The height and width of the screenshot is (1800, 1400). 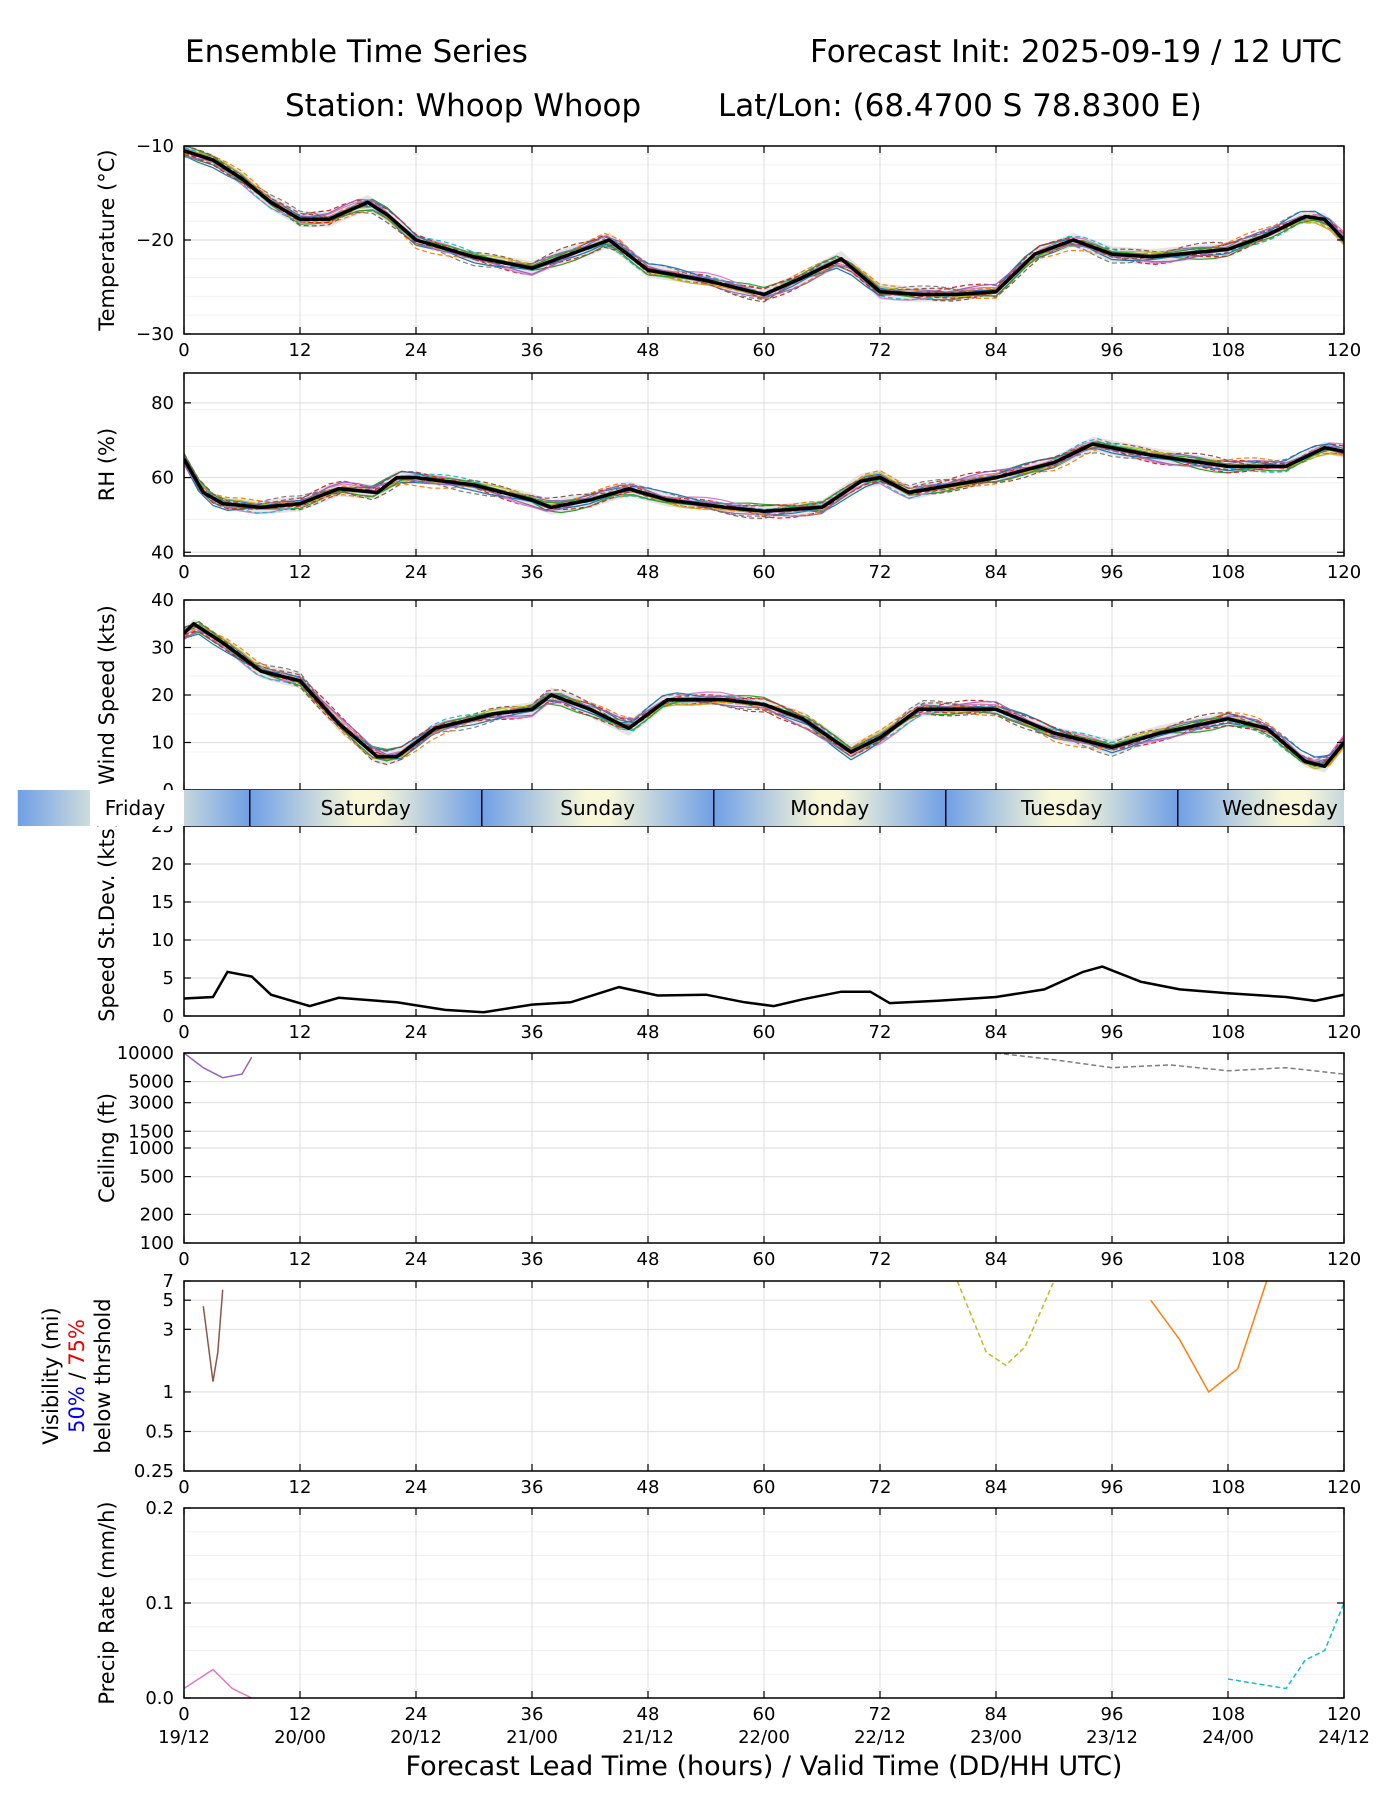 I want to click on y-tick-label: 80, so click(x=162, y=403).